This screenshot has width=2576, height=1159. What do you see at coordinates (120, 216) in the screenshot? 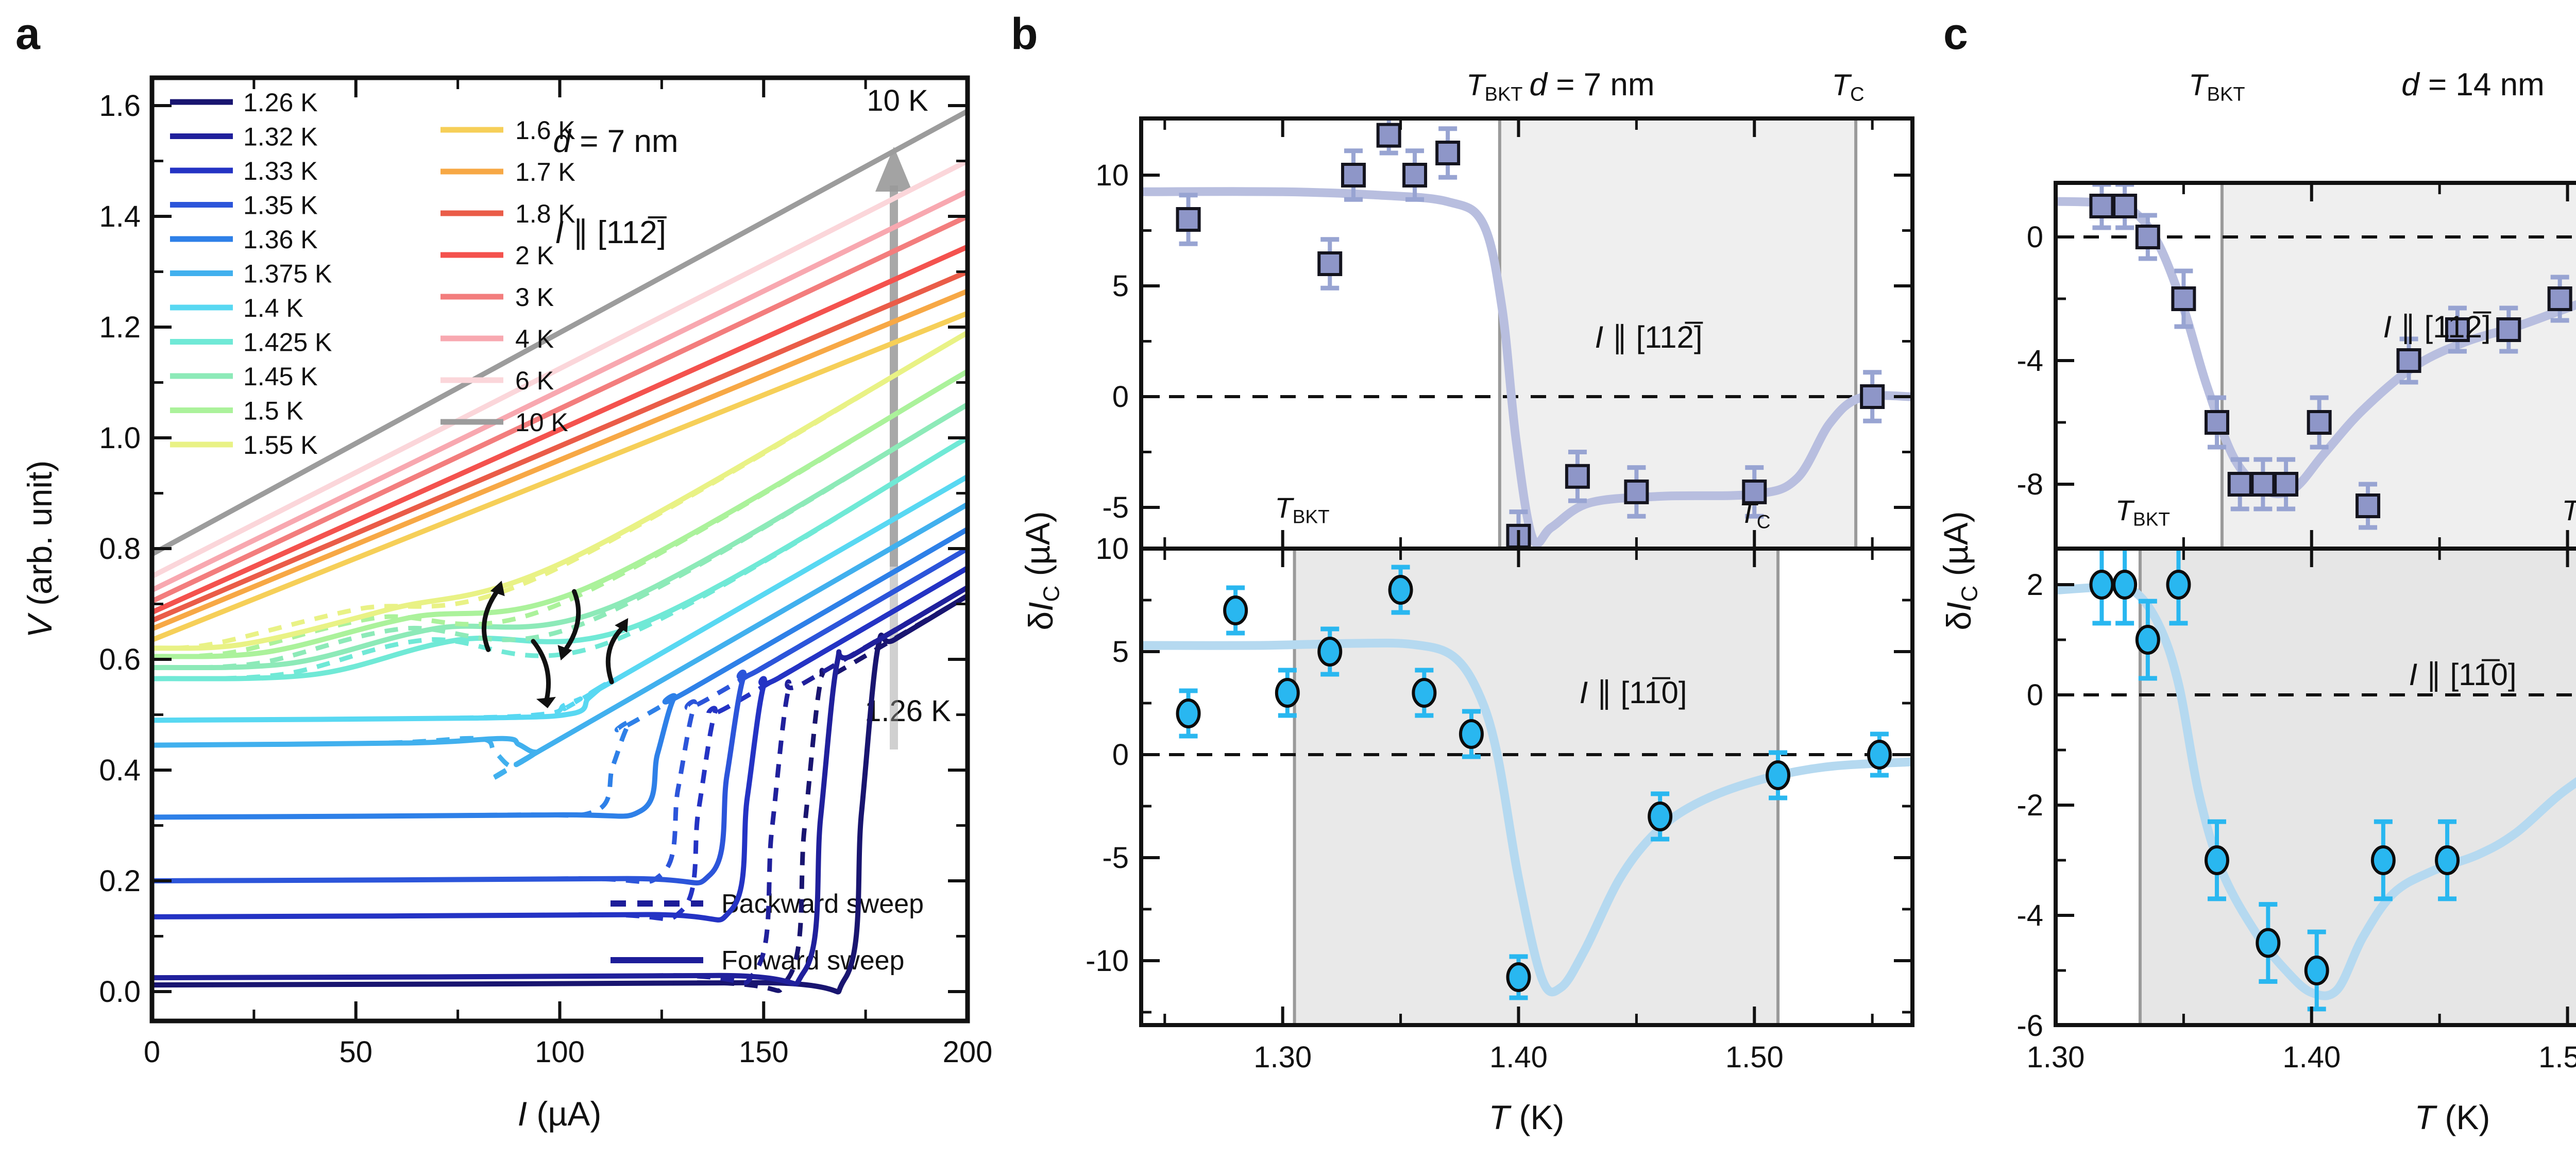
I see `y-tick-label: 1.4` at bounding box center [120, 216].